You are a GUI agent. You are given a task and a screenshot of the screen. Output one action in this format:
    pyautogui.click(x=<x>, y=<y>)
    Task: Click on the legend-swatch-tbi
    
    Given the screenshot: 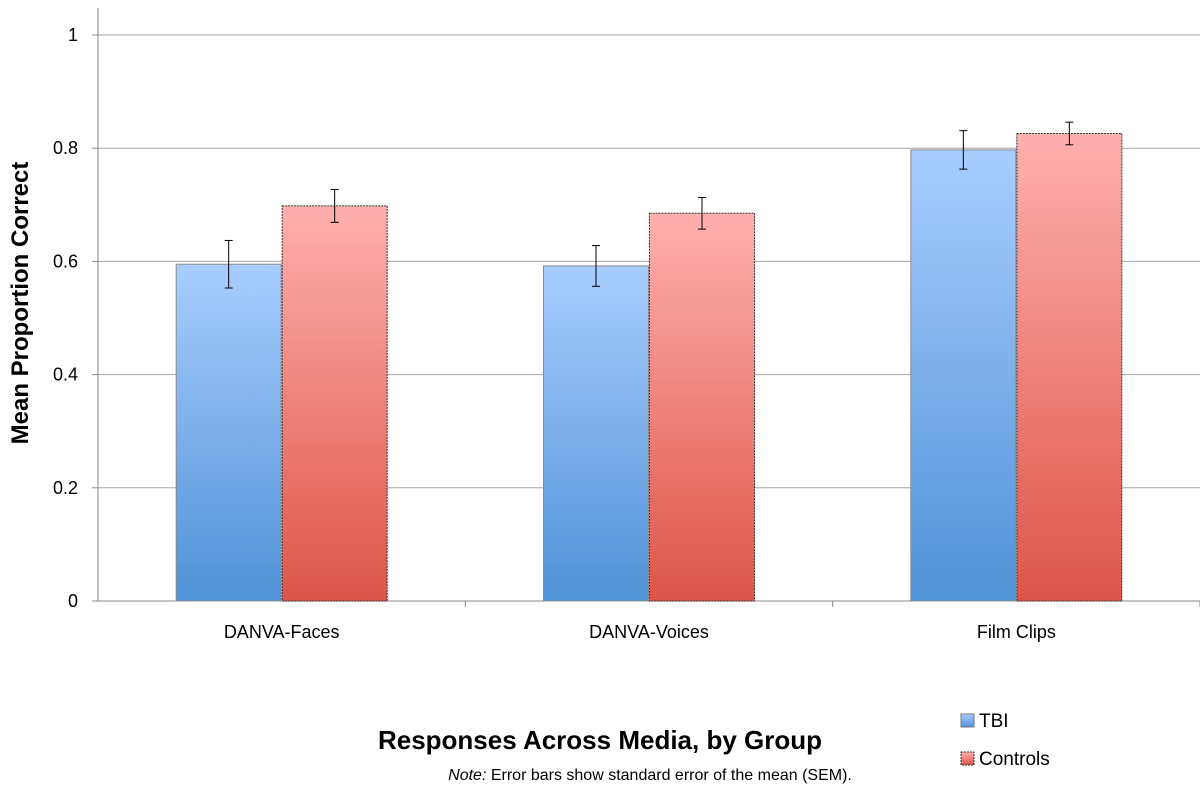 What is the action you would take?
    pyautogui.click(x=967, y=720)
    